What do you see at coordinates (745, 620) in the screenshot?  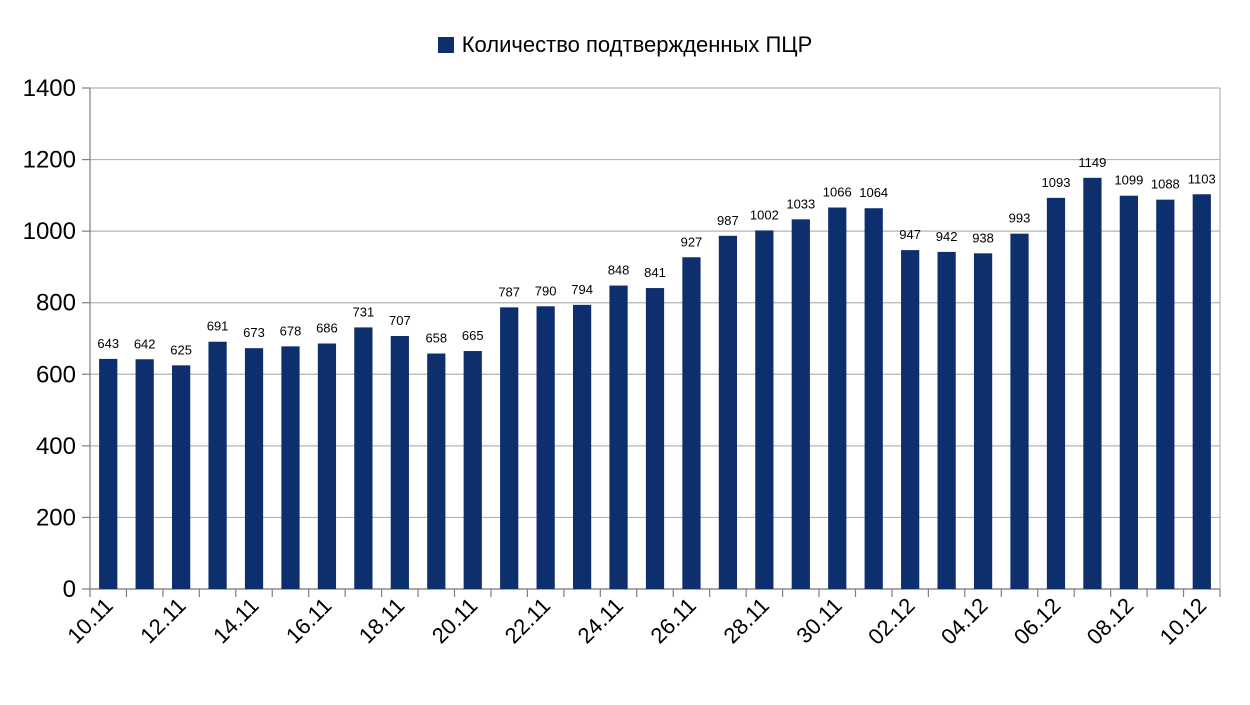 I see `x-tick-label: 28.11` at bounding box center [745, 620].